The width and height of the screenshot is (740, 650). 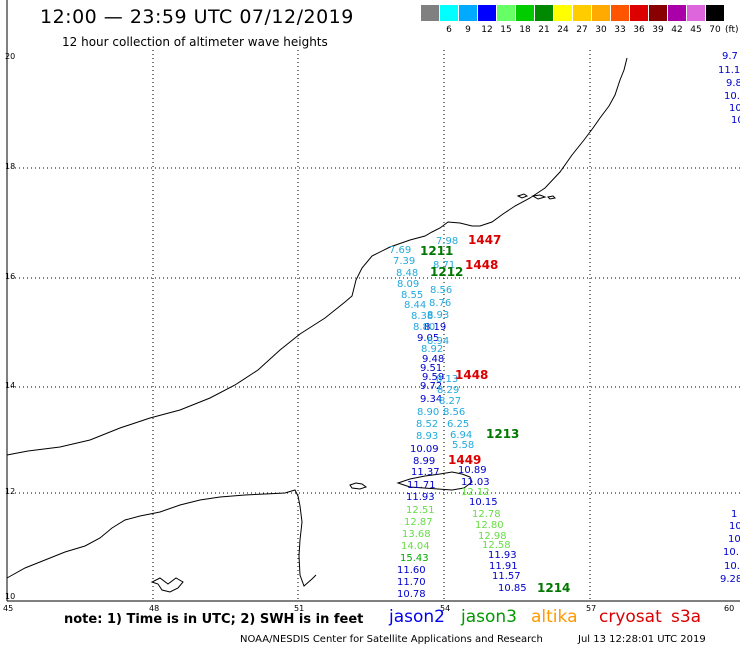 I want to click on scale-label: 24, so click(x=563, y=30).